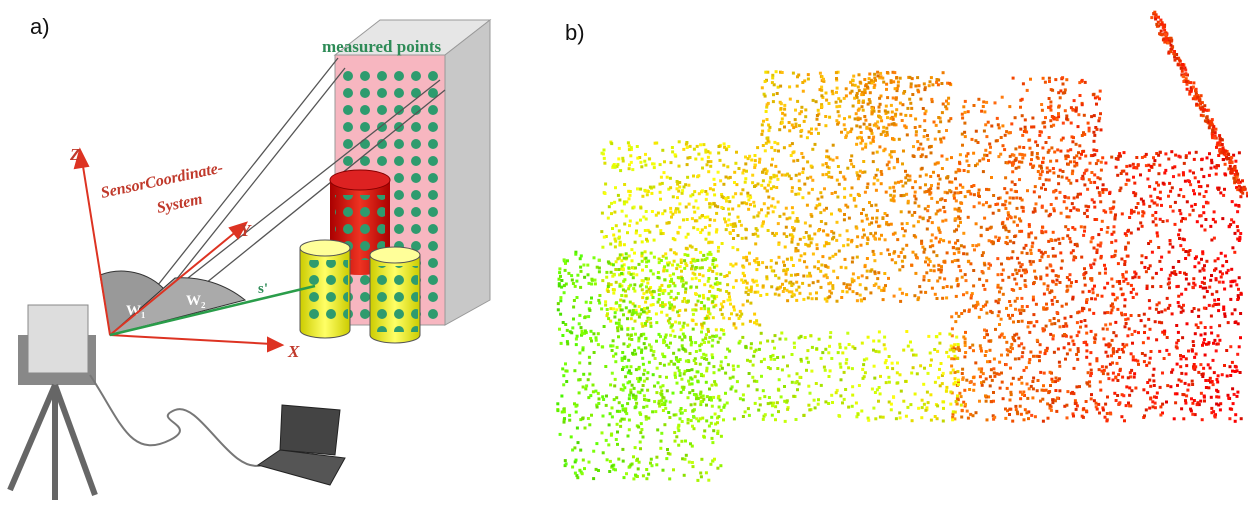 This screenshot has height=506, width=1248. Describe the element at coordinates (467, 172) in the screenshot. I see `box-side` at that location.